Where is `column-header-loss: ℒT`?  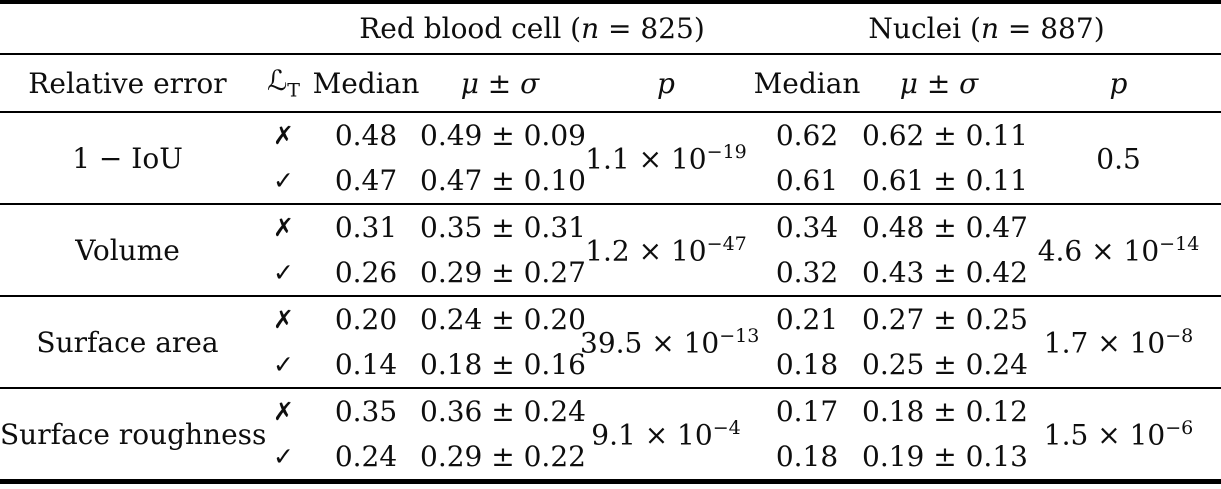 column-header-loss: ℒT is located at coordinates (283, 83).